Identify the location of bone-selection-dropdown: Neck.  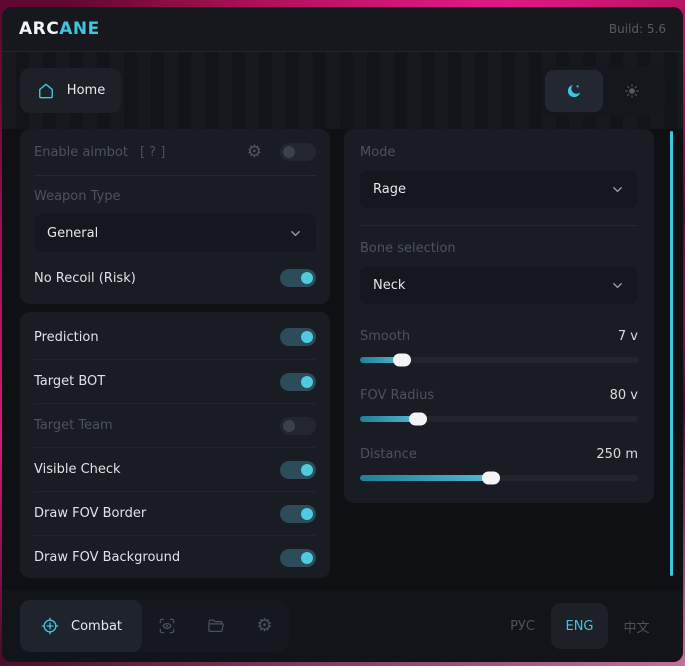
(499, 285).